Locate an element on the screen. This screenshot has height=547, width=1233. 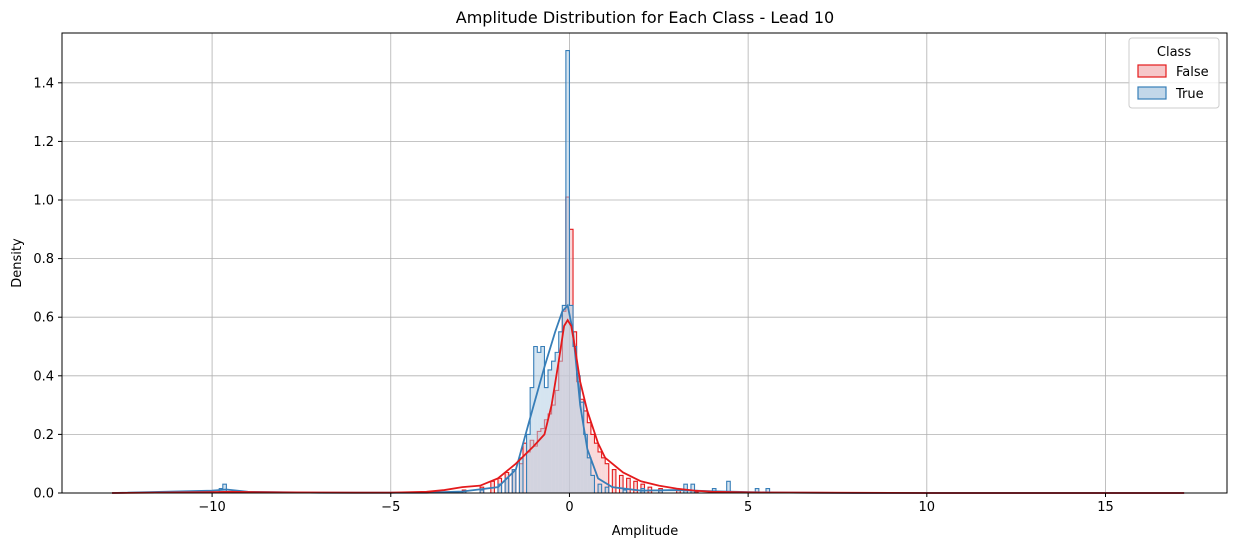
y-tick-label: 1.4 is located at coordinates (43, 83).